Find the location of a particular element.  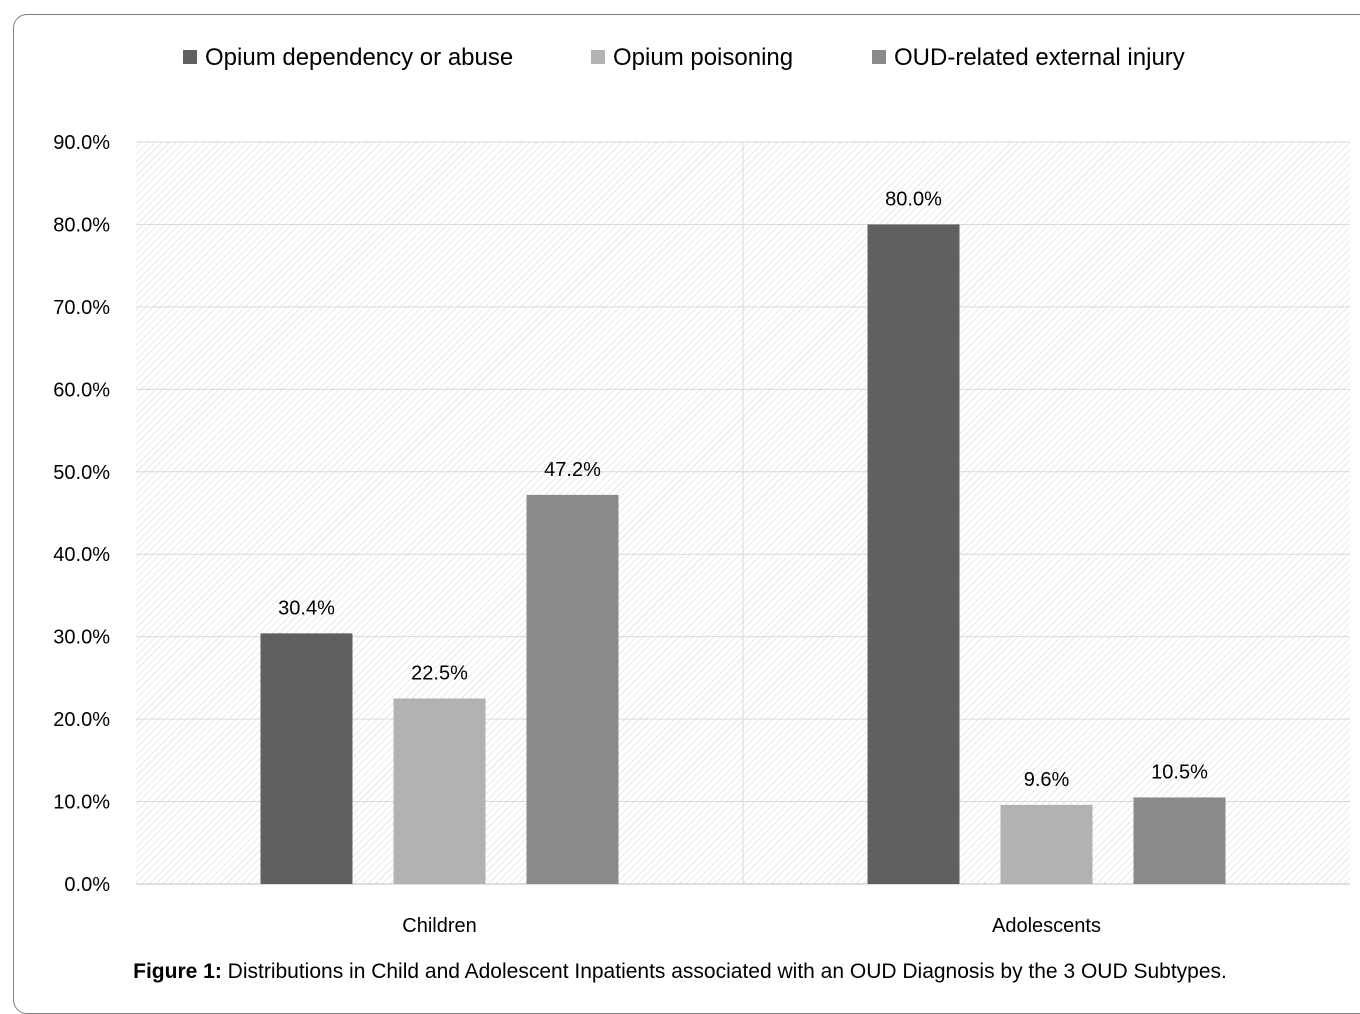

figure-caption-label: Figure 1: is located at coordinates (177, 971).